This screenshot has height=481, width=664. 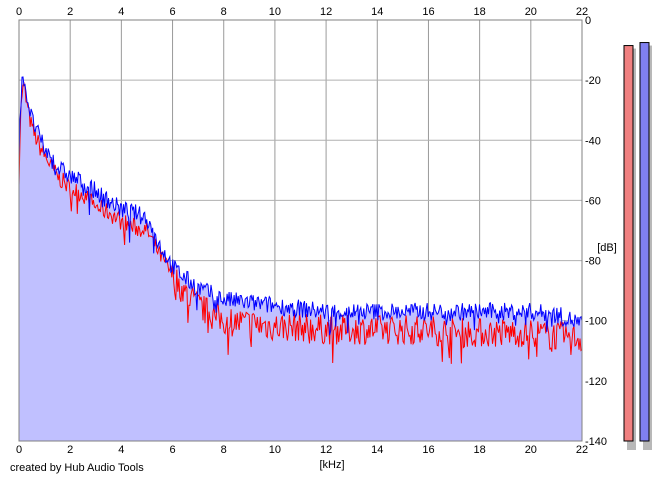 What do you see at coordinates (480, 12) in the screenshot?
I see `x-tick-label-top: 18` at bounding box center [480, 12].